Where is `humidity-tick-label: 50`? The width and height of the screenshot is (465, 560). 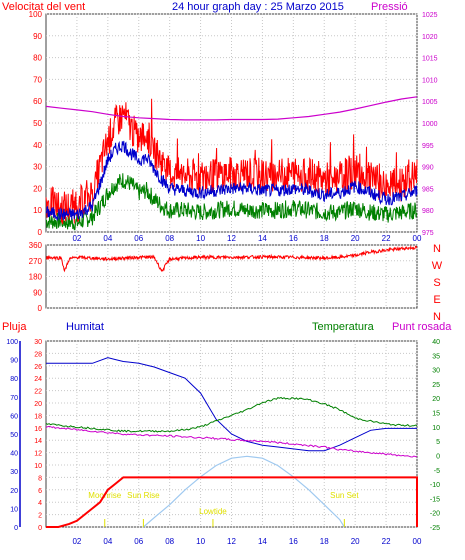 humidity-tick-label: 50 is located at coordinates (14, 435).